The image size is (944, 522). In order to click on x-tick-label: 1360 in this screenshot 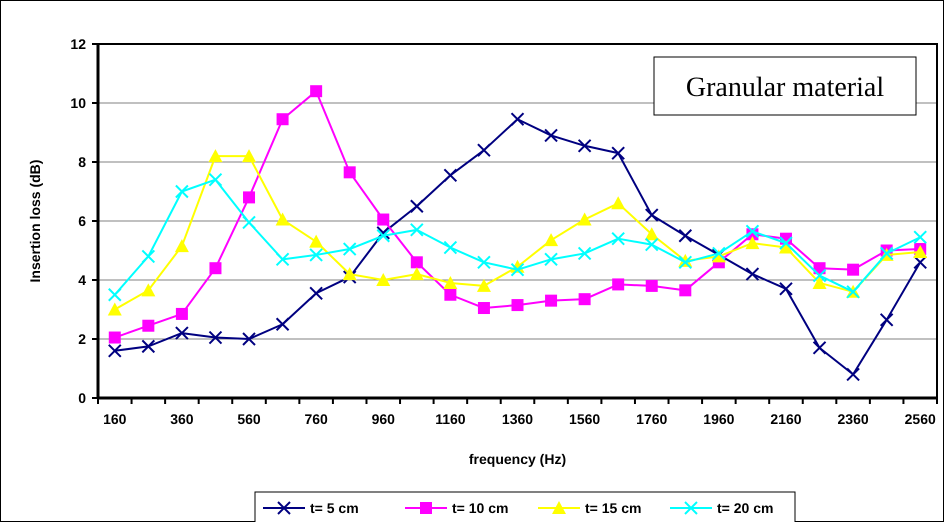, I will do `click(518, 419)`.